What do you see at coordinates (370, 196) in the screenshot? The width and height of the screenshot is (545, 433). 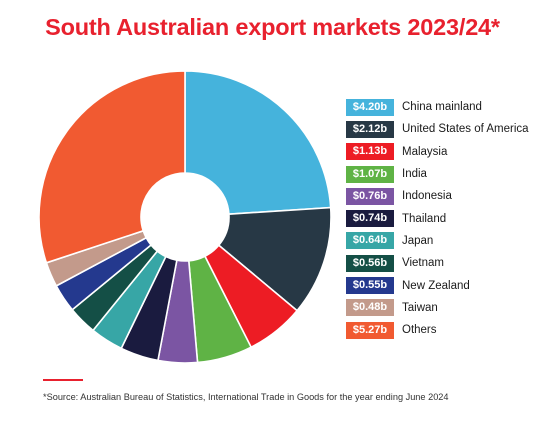 I see `legend-value-badge: $0.76b` at bounding box center [370, 196].